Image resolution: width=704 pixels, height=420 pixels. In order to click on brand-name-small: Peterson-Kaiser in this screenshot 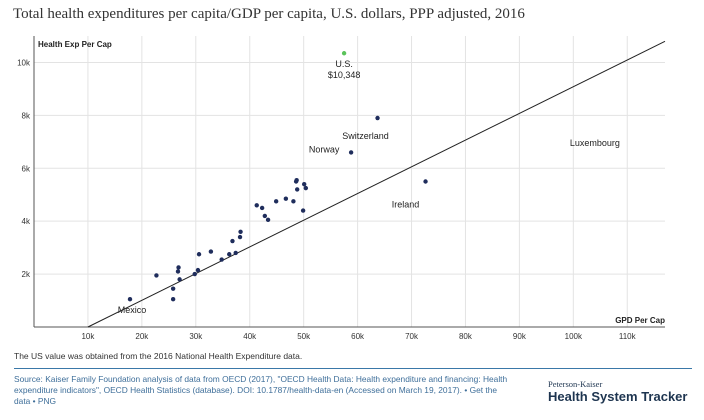, I will do `click(575, 384)`.